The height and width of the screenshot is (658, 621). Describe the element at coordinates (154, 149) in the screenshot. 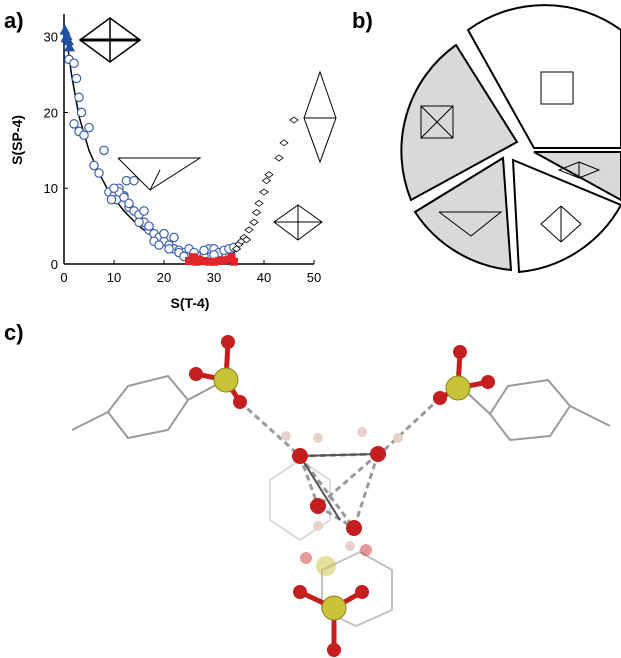

I see `path-curve-line` at that location.